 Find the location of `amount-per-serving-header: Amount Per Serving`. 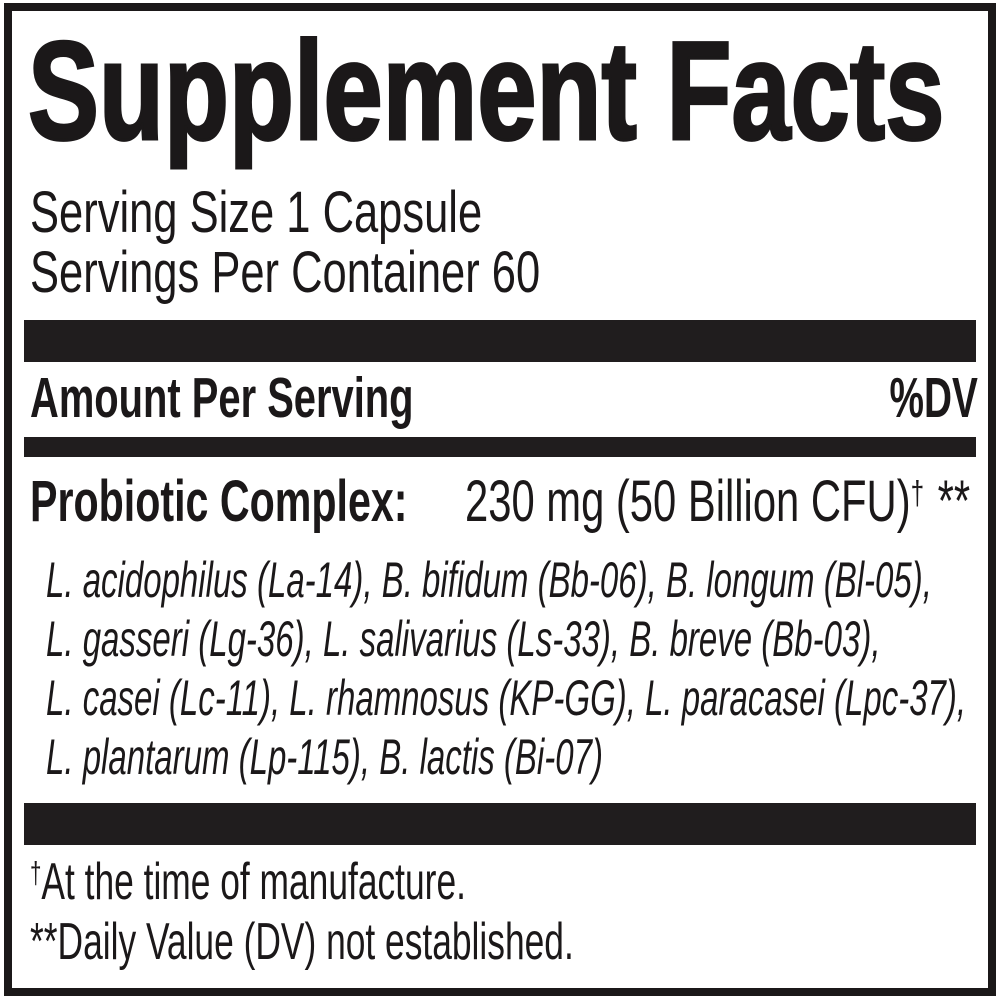

amount-per-serving-header: Amount Per Serving is located at coordinates (222, 398).